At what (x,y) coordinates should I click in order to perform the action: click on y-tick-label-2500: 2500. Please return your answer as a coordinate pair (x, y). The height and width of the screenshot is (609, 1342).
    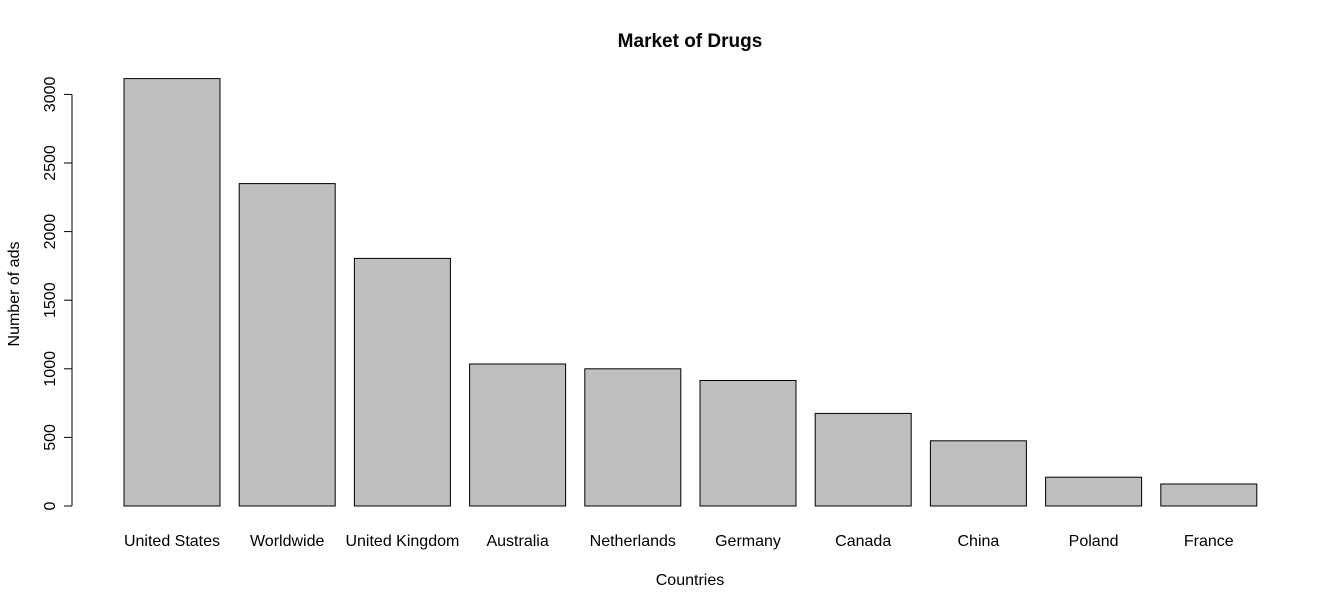
    Looking at the image, I should click on (50, 163).